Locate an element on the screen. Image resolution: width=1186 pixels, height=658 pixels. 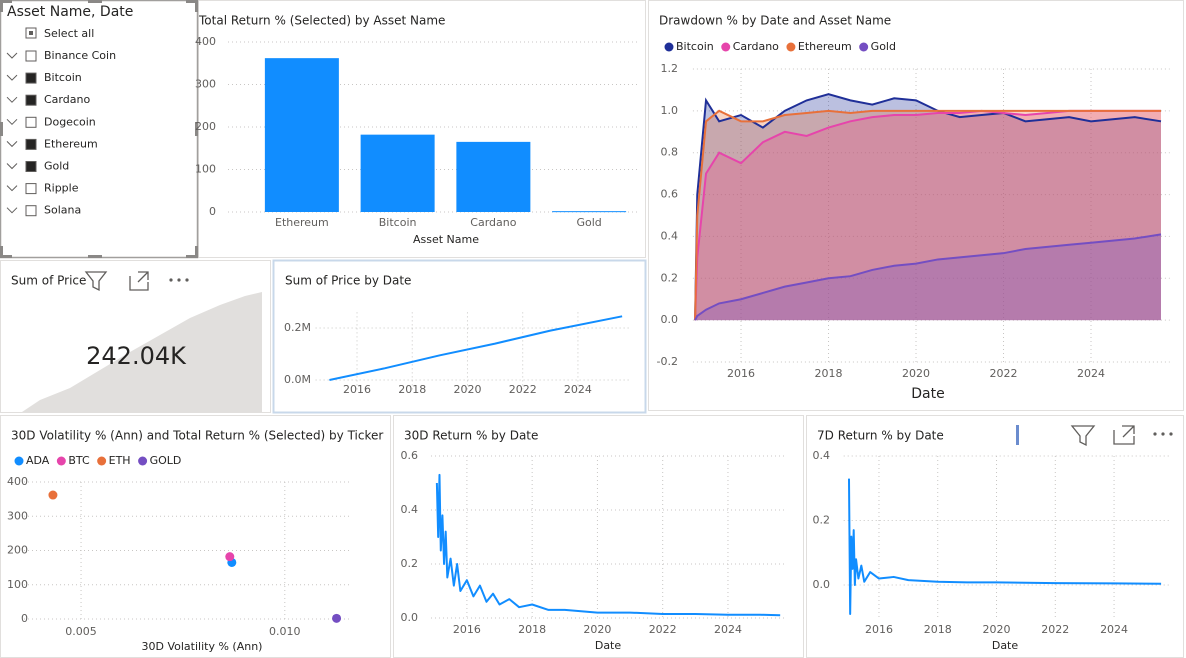
chart-title: Drawdown % by Date and Asset Name is located at coordinates (775, 21).